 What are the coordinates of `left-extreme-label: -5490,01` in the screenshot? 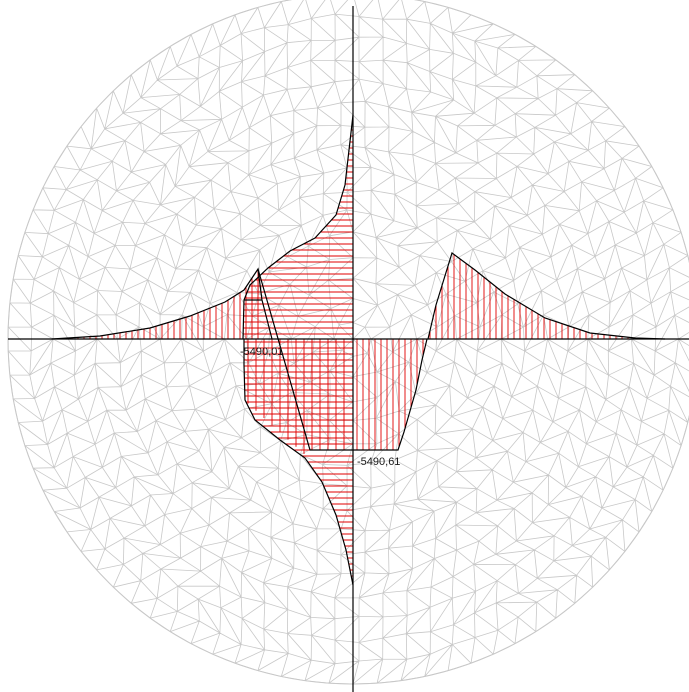 It's located at (261, 352).